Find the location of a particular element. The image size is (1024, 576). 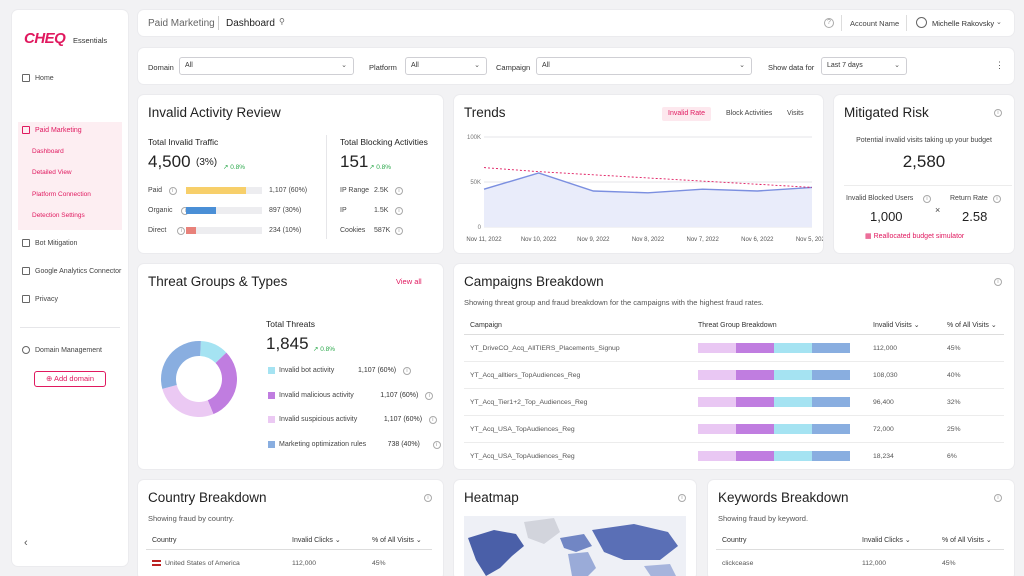

traffic-source-label: Organic is located at coordinates (160, 210).